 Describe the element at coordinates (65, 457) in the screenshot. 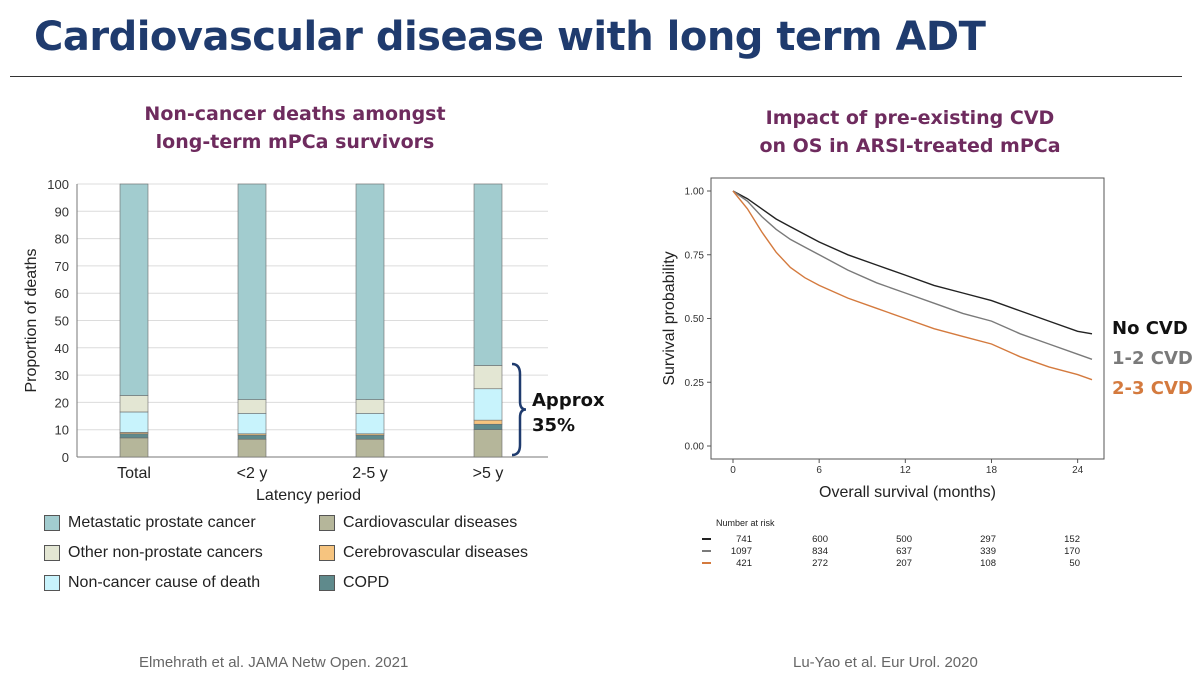

I see `bar-y-tick-label: 0` at that location.